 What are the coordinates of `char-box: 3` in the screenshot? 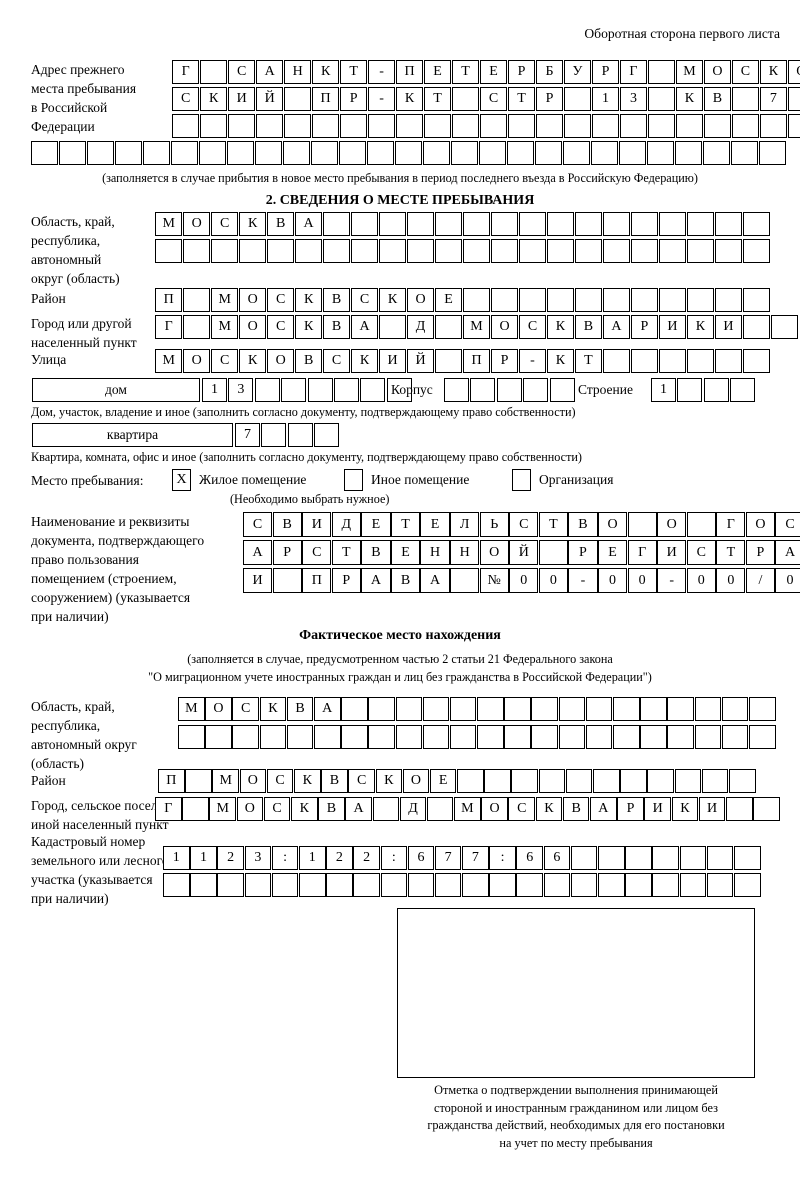 It's located at (633, 99).